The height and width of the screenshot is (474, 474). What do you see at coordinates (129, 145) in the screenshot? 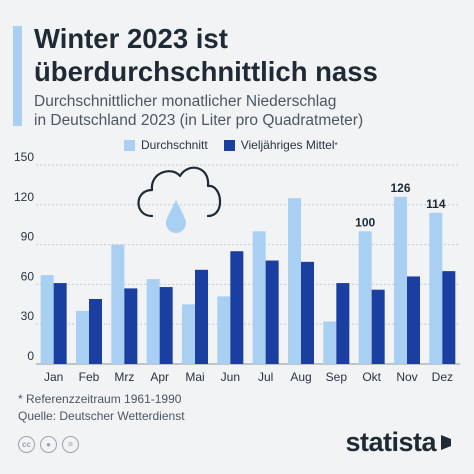
I see `legend-swatch-durchschnitt` at bounding box center [129, 145].